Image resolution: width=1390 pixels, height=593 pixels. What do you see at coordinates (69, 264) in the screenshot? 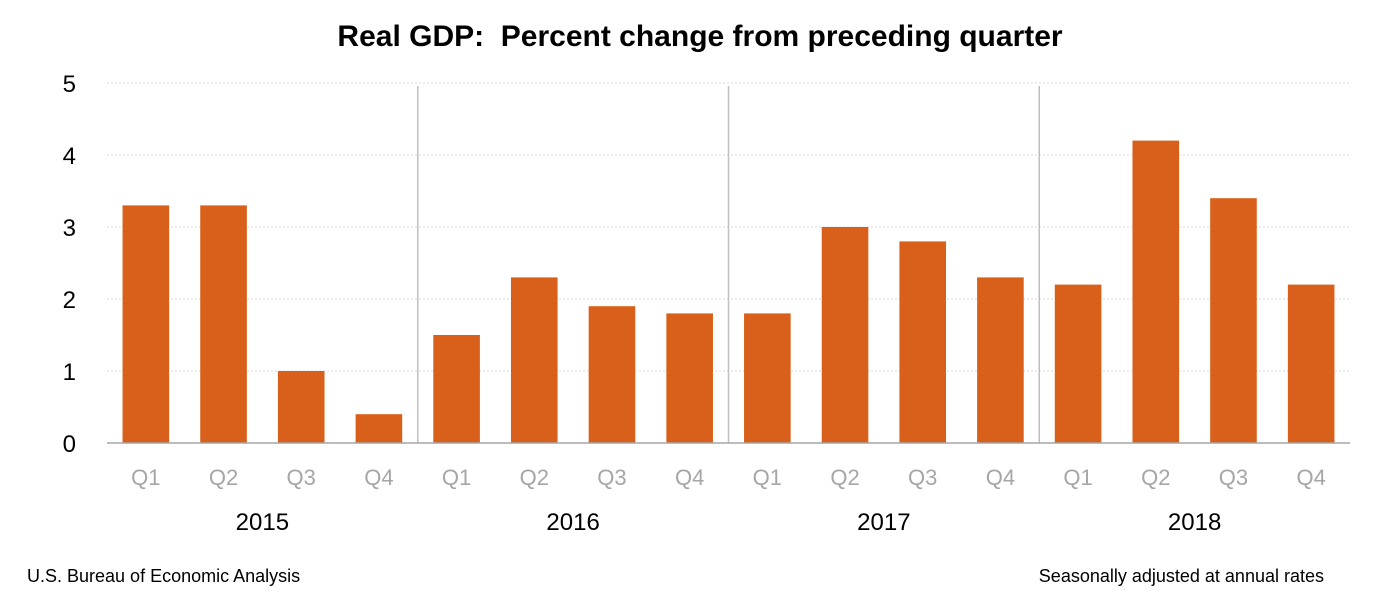
I see `y-tick-labels: 0 1 2 3 4 5` at bounding box center [69, 264].